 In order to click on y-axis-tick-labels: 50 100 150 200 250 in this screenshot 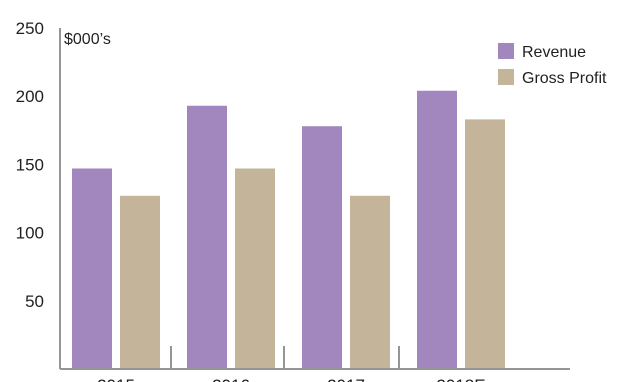, I will do `click(30, 165)`.